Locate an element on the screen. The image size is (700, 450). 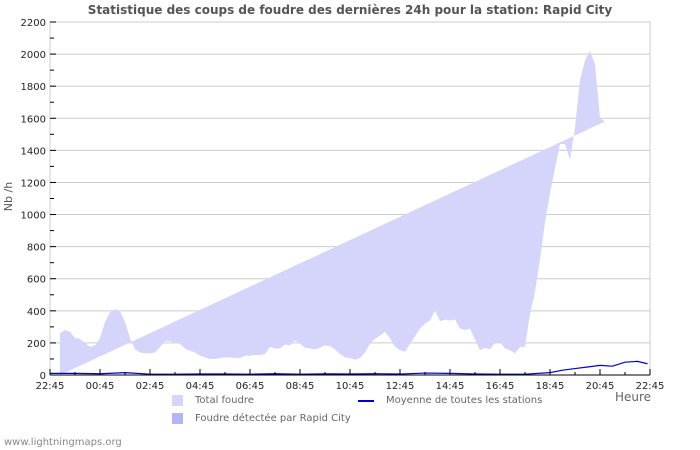
svg-text: 14:45 is located at coordinates (450, 386).